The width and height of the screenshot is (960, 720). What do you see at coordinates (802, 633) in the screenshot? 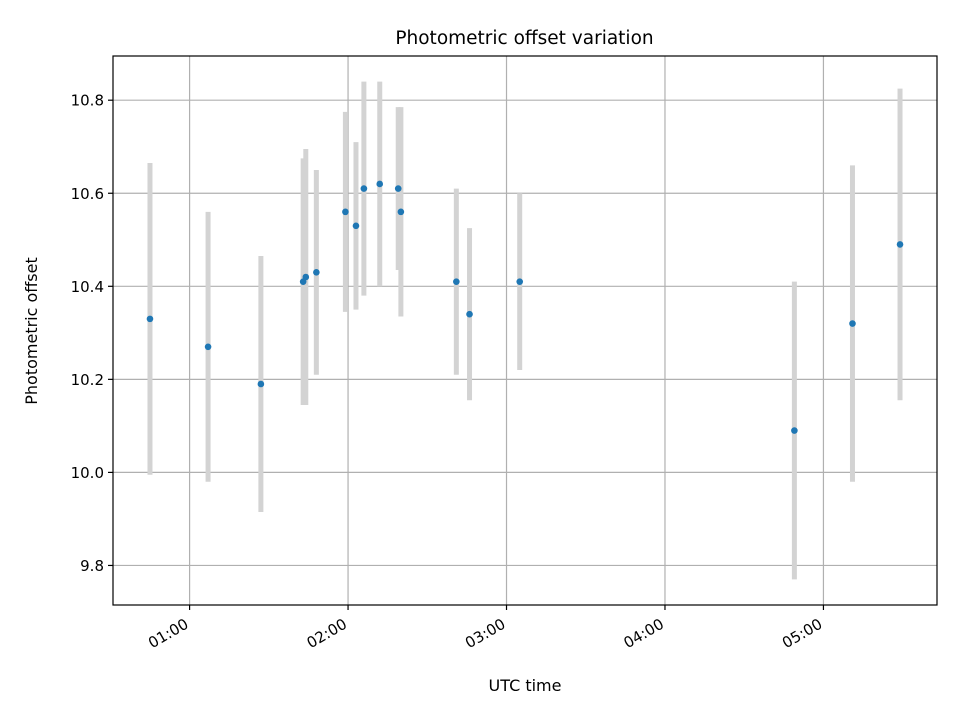
I see `x-tick-label: 05:00` at bounding box center [802, 633].